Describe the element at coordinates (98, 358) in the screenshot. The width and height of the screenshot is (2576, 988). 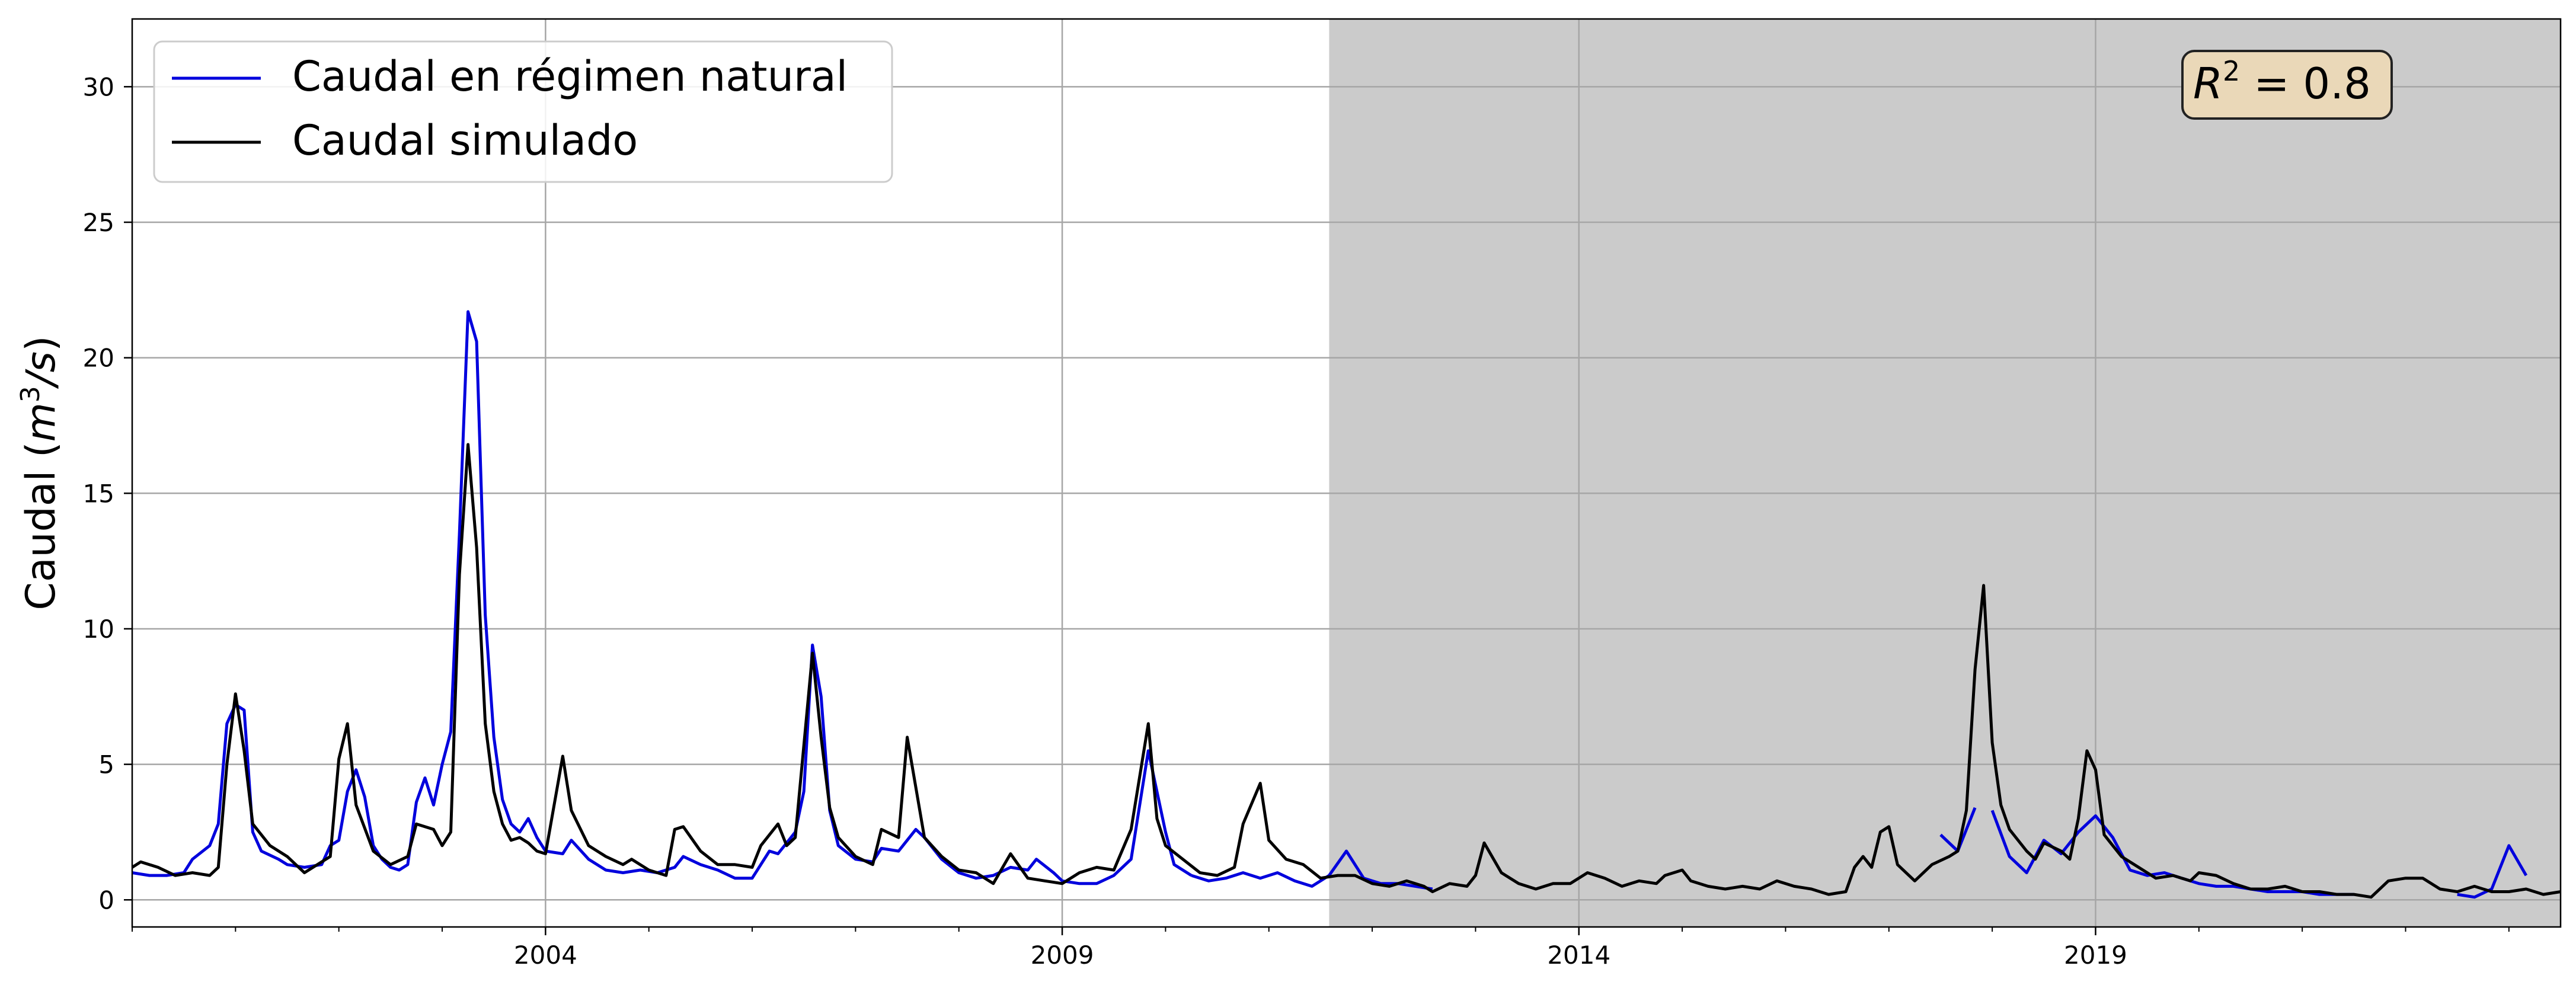
I see `y-tick-label: 20` at that location.